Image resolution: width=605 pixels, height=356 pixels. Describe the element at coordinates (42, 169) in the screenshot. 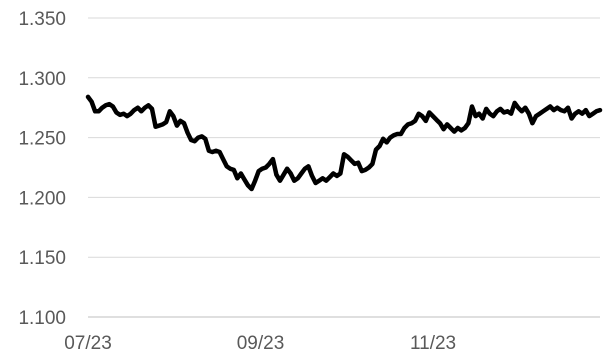

I see `y-axis-tick-labels: 1.100 1.150 1.200 1.250 1.300 1.350` at that location.